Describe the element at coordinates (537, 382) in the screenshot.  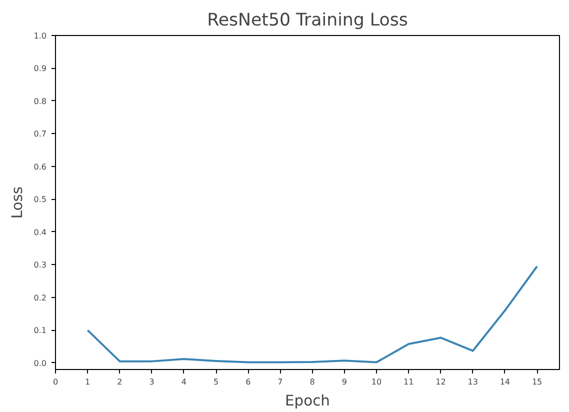
I see `x-tick-label: 15` at that location.